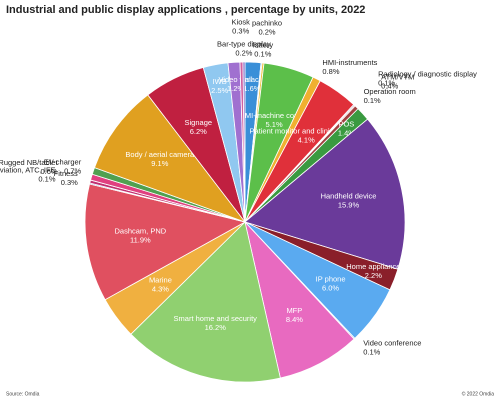 The image size is (500, 400). What do you see at coordinates (199, 122) in the screenshot?
I see `slice-label: Signage` at bounding box center [199, 122].